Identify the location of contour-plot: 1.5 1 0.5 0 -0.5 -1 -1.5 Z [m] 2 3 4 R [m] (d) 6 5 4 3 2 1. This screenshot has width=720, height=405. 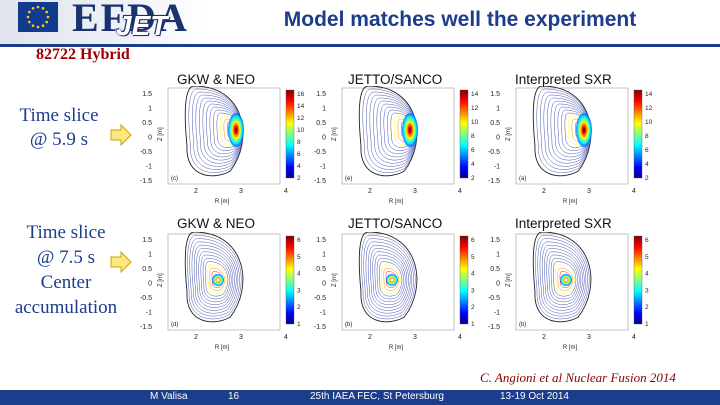
(220, 291).